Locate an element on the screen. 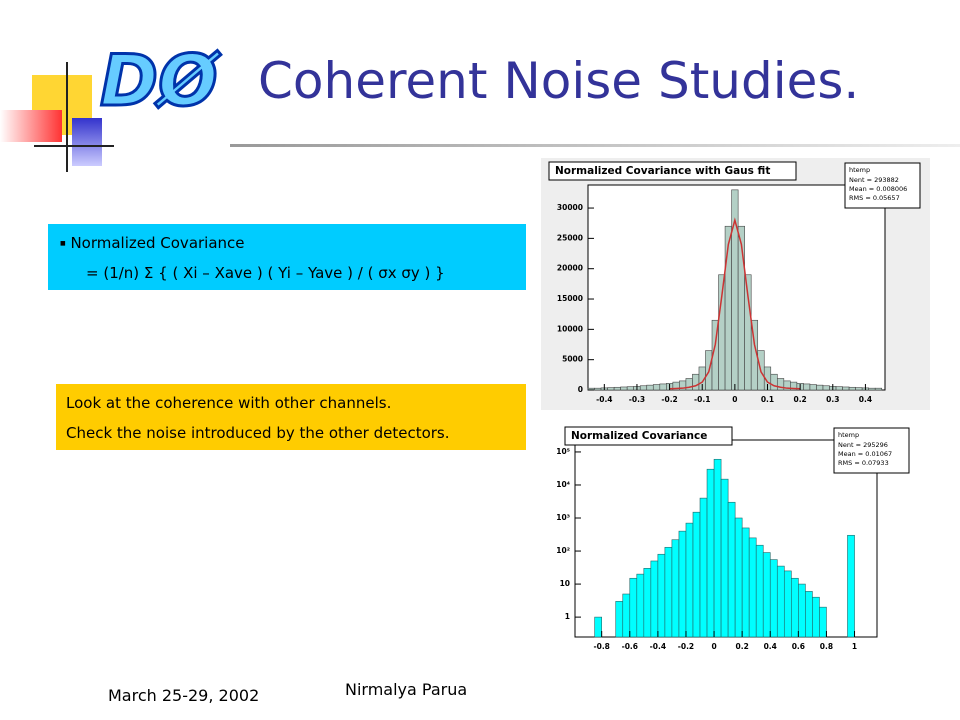 This screenshot has width=960, height=720. x-tick-label: 0.8 is located at coordinates (826, 646).